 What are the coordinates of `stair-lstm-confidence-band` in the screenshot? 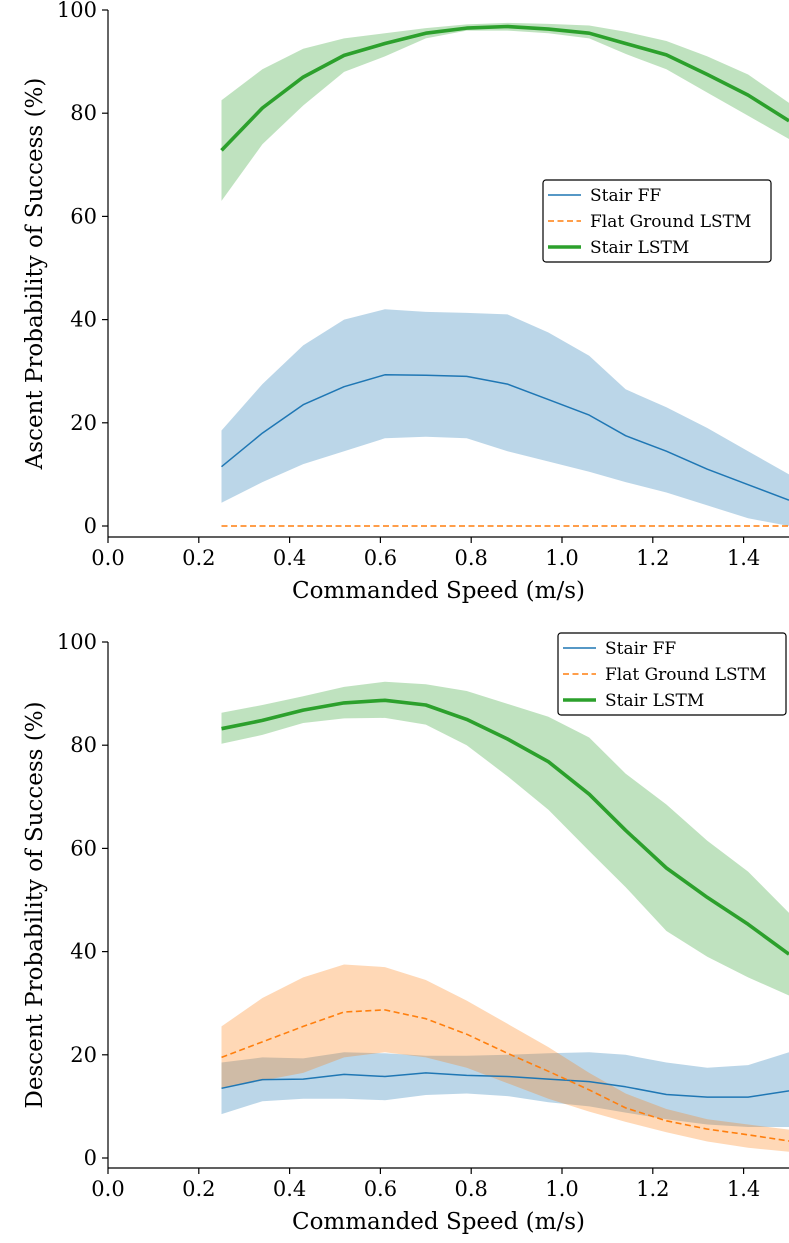 It's located at (505, 111).